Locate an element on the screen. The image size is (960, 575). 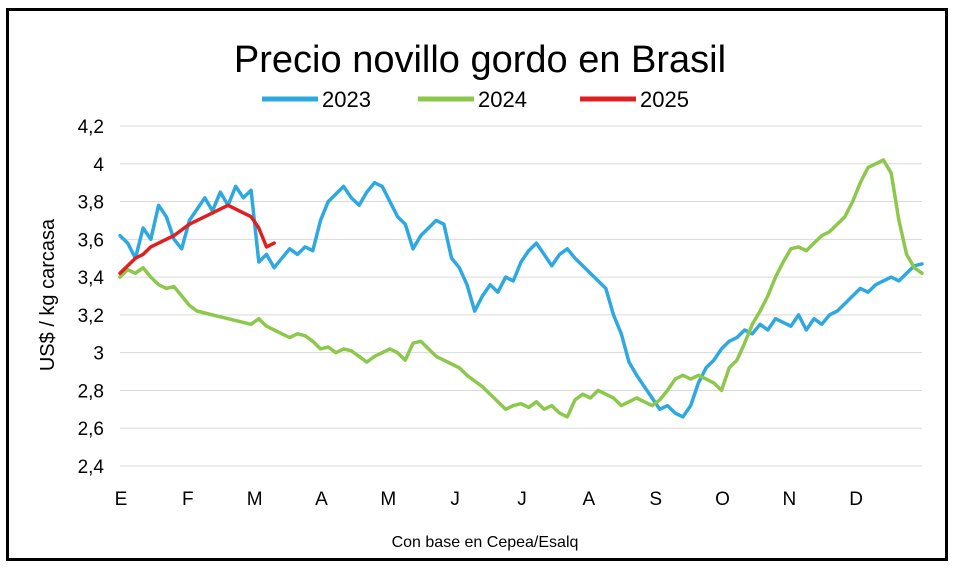
chart-title: Precio novillo gordo en Brasil is located at coordinates (480, 60).